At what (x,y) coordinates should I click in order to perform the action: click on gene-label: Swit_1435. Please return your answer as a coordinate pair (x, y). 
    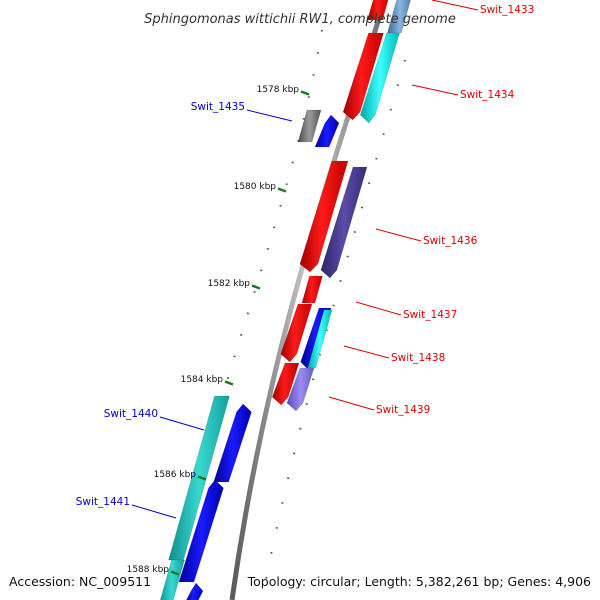
    Looking at the image, I should click on (218, 107).